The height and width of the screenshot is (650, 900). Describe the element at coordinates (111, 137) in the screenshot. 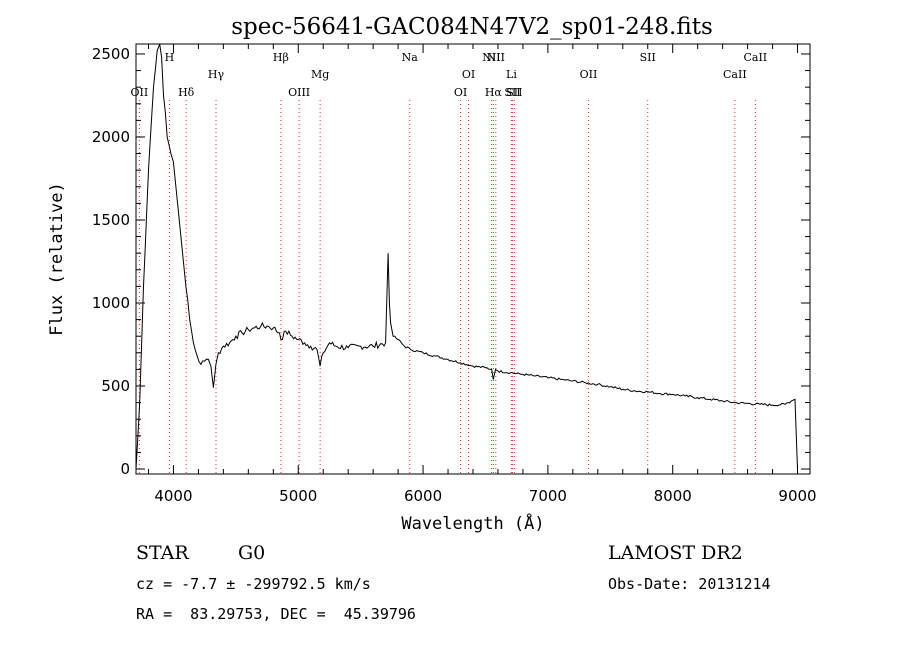

I see `y-tick-label: 2000` at that location.